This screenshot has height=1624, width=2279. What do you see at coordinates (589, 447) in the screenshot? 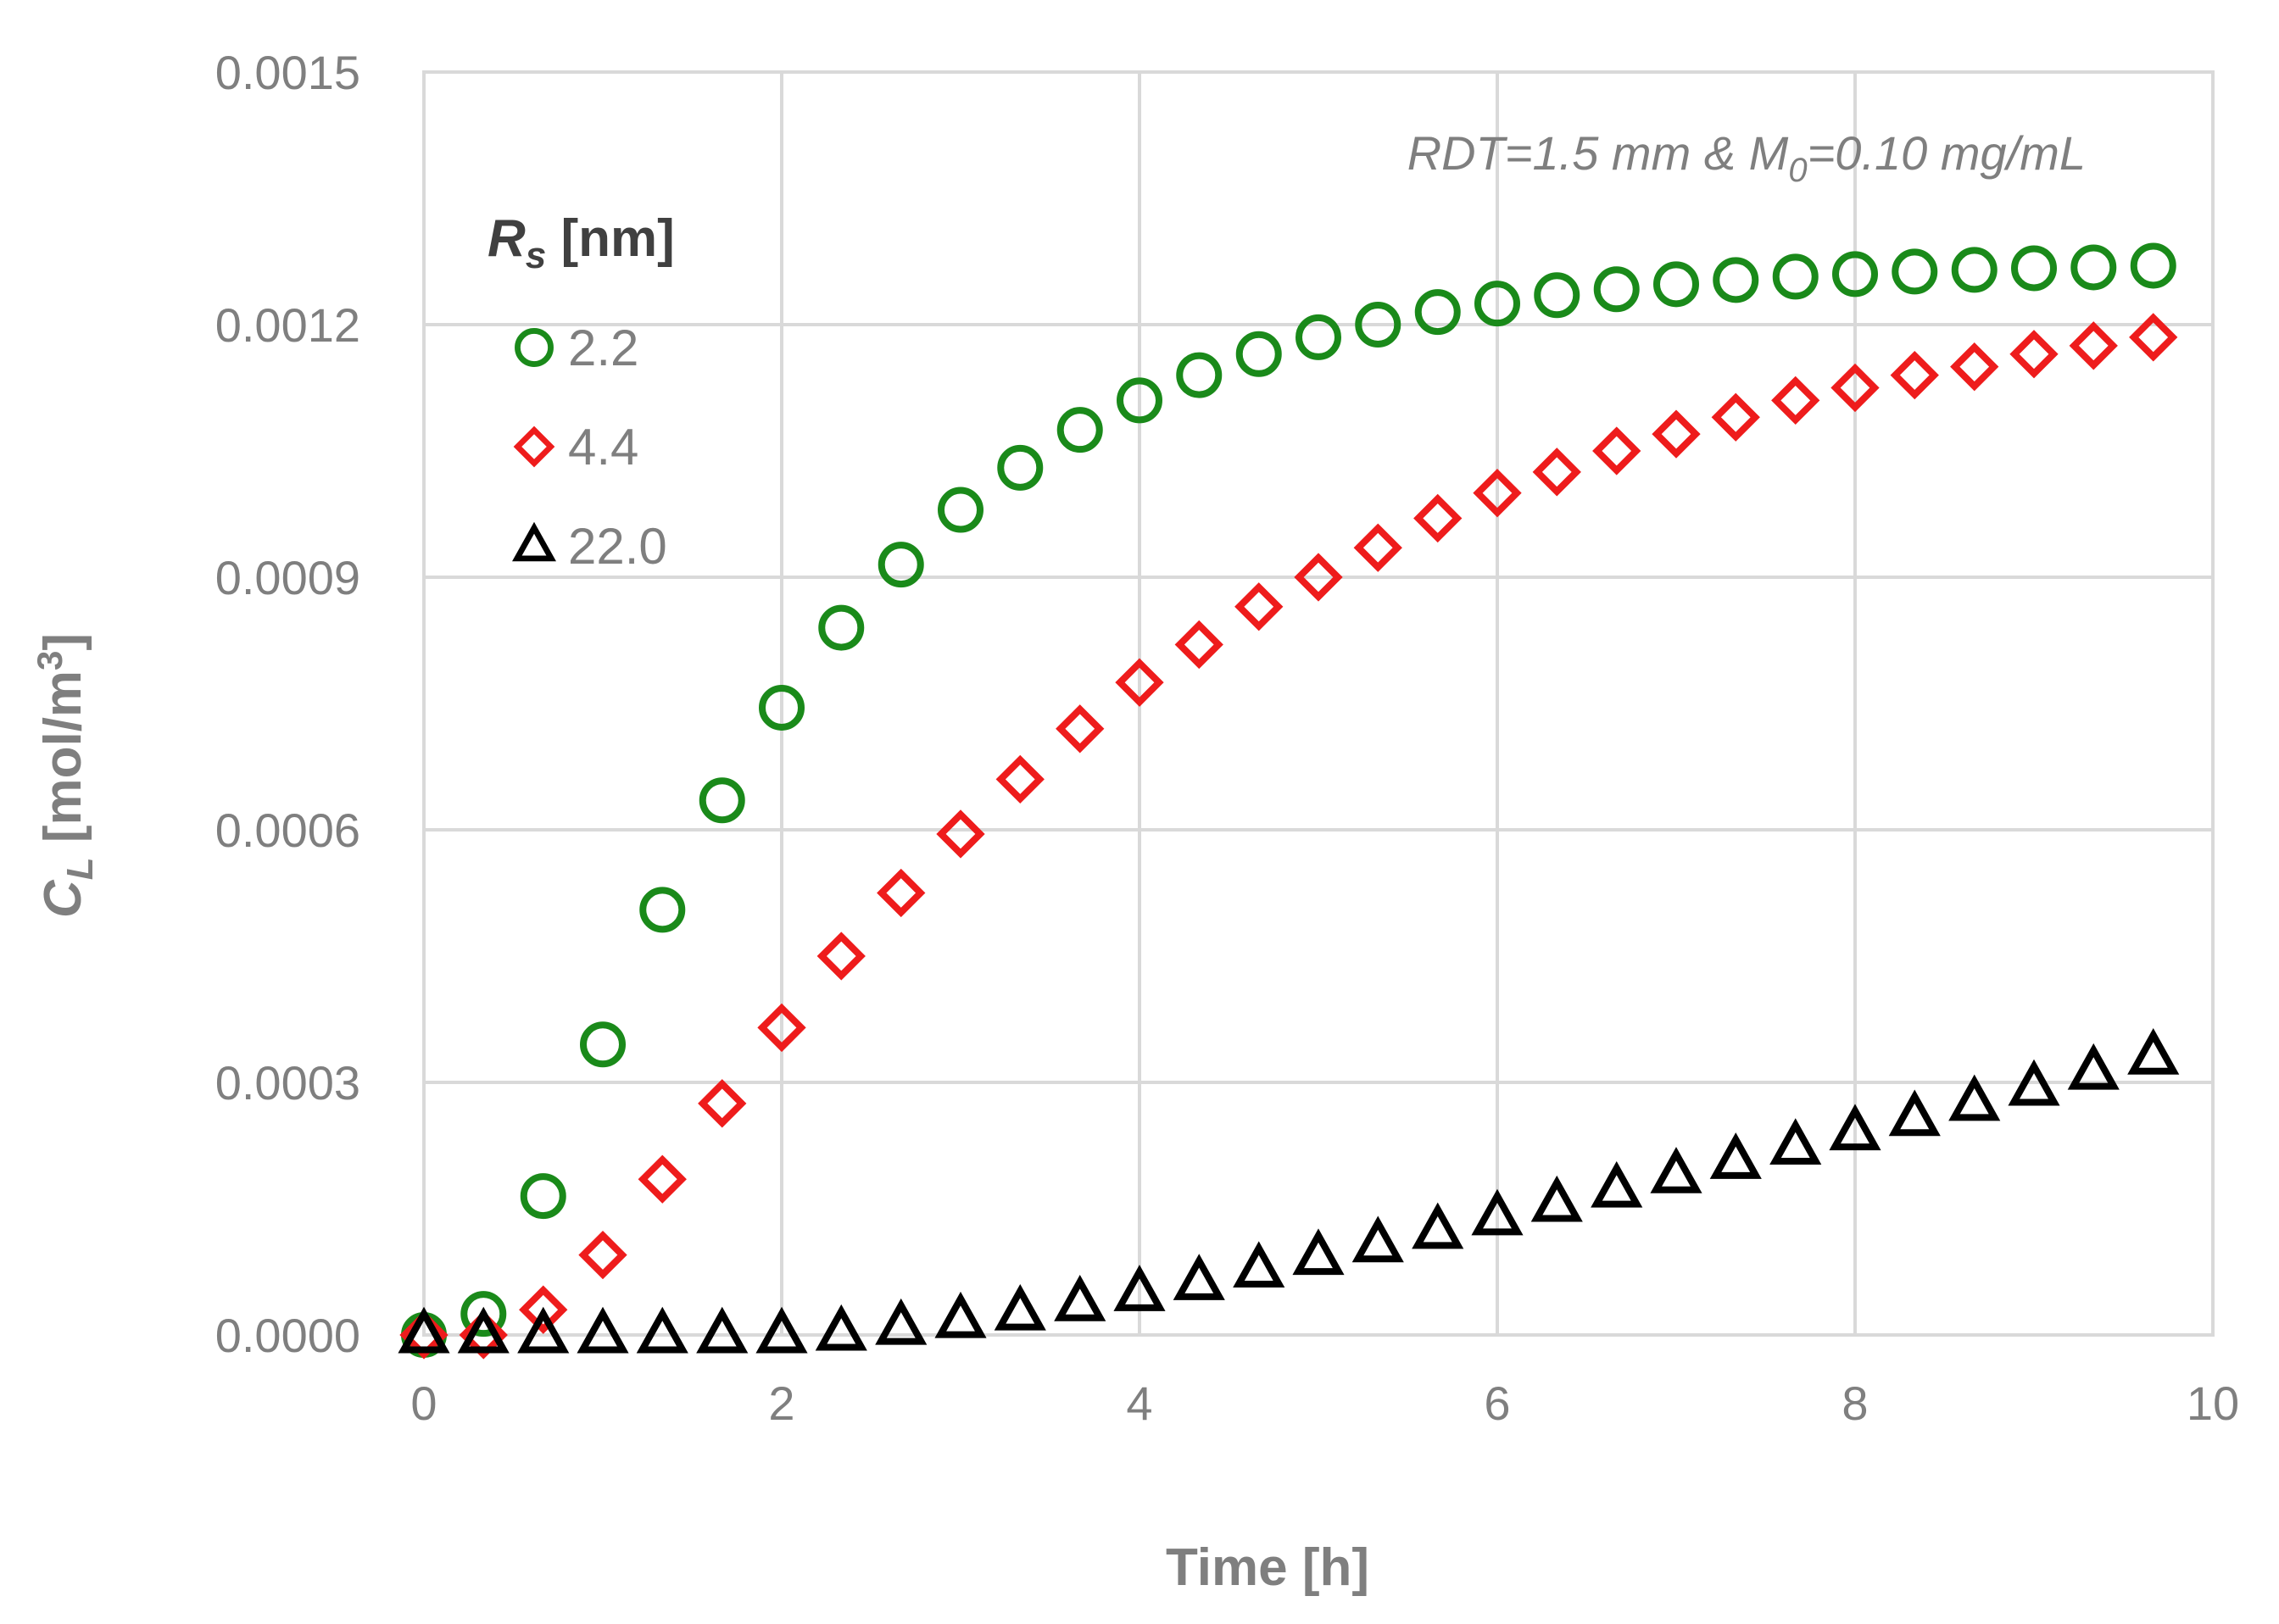
I see `legend-entries: 2.2 4.4 22.0` at bounding box center [589, 447].